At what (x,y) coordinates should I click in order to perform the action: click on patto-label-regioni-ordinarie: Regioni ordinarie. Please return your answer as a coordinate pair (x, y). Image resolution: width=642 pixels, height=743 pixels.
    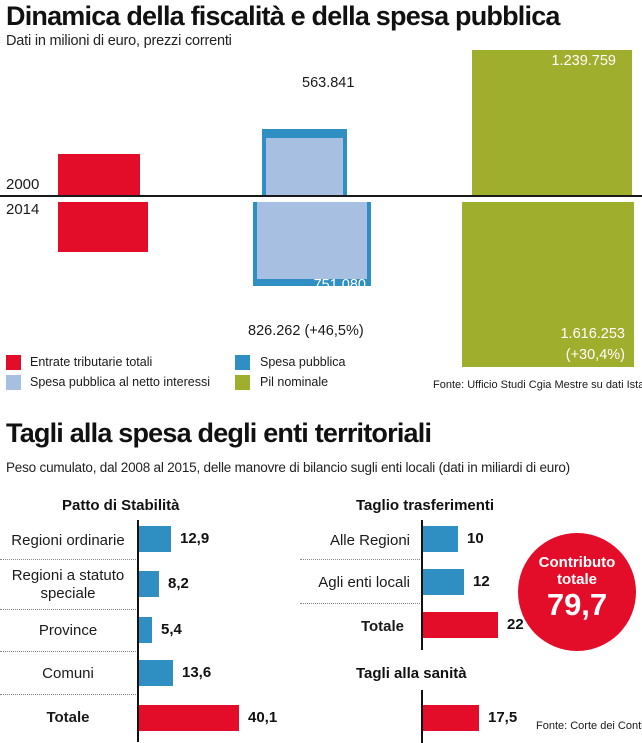
    Looking at the image, I should click on (68, 540).